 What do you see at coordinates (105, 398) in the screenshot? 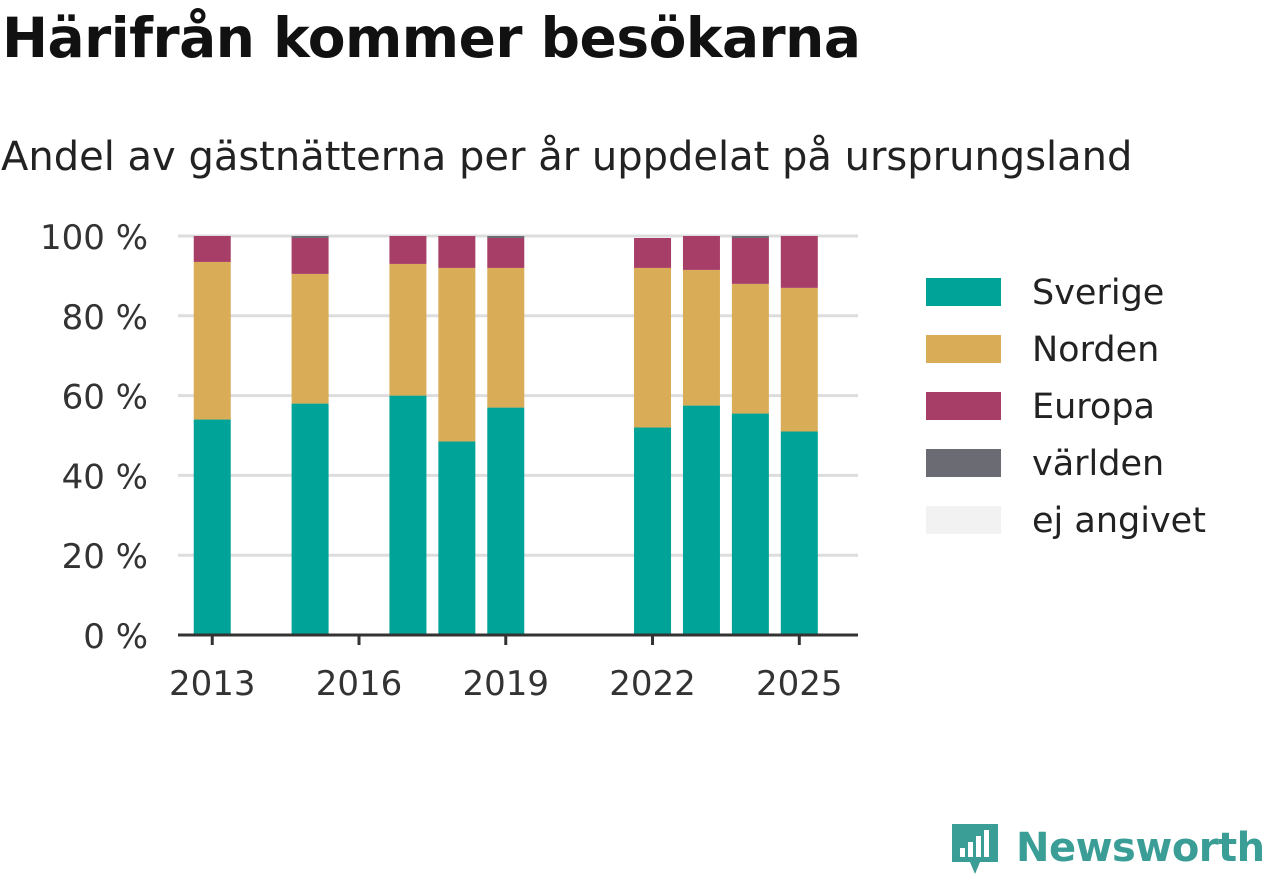
I see `y-tick-label: 60 %` at bounding box center [105, 398].